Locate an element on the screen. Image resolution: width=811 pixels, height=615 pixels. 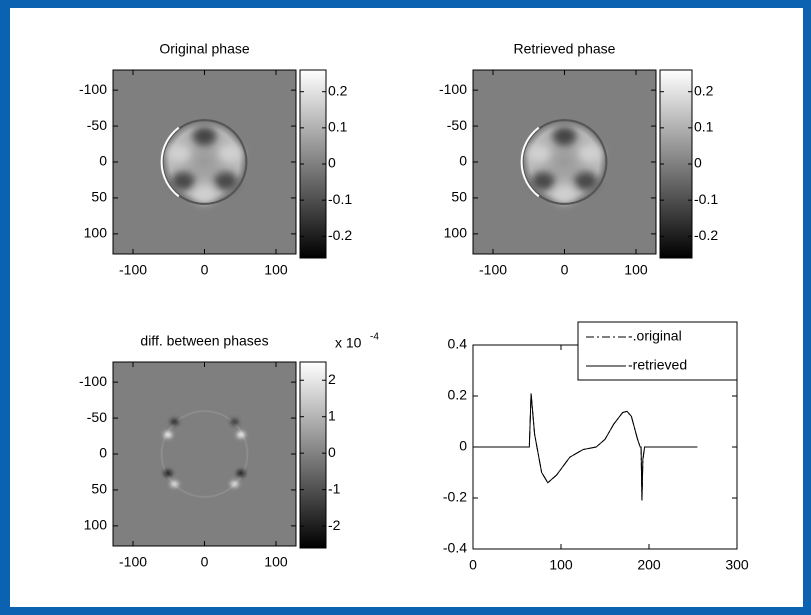
chart-title: Retrieved phase is located at coordinates (565, 49).